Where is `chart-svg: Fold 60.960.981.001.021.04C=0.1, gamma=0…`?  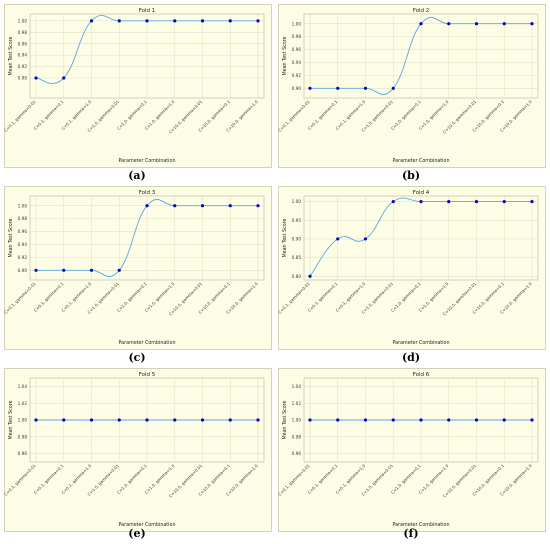 chart-svg: Fold 60.960.981.001.021.04C=0.1, gamma=0… is located at coordinates (411, 450).